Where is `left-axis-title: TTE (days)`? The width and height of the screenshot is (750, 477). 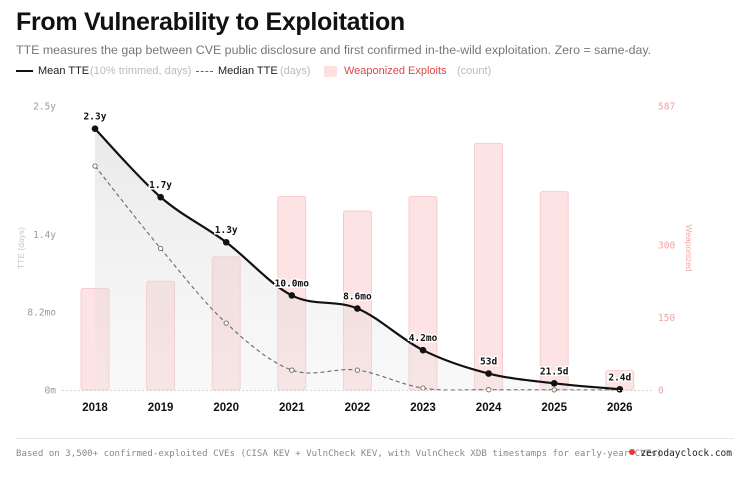
left-axis-title: TTE (days) is located at coordinates (21, 248).